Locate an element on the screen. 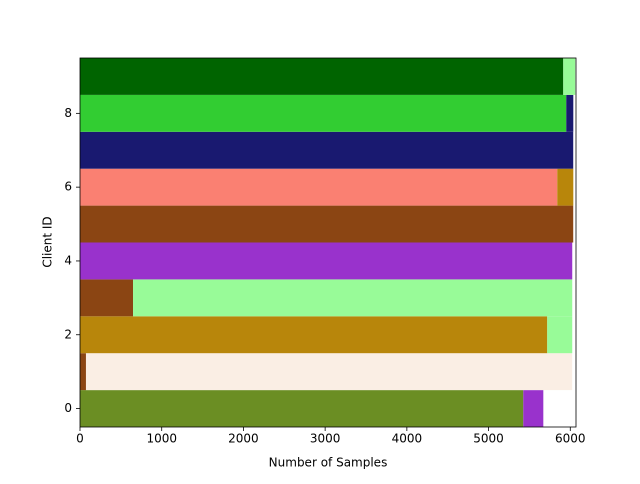  x-tick-label: 4000 is located at coordinates (407, 439).